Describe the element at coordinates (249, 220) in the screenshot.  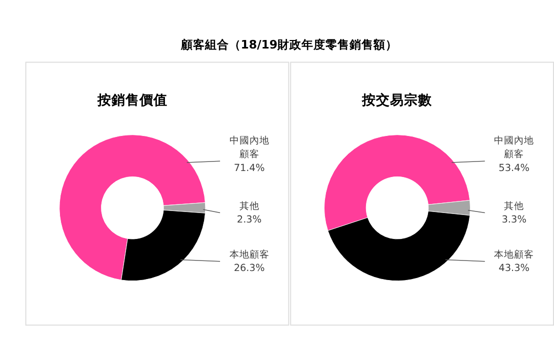
I see `data-label: 2.3%` at that location.